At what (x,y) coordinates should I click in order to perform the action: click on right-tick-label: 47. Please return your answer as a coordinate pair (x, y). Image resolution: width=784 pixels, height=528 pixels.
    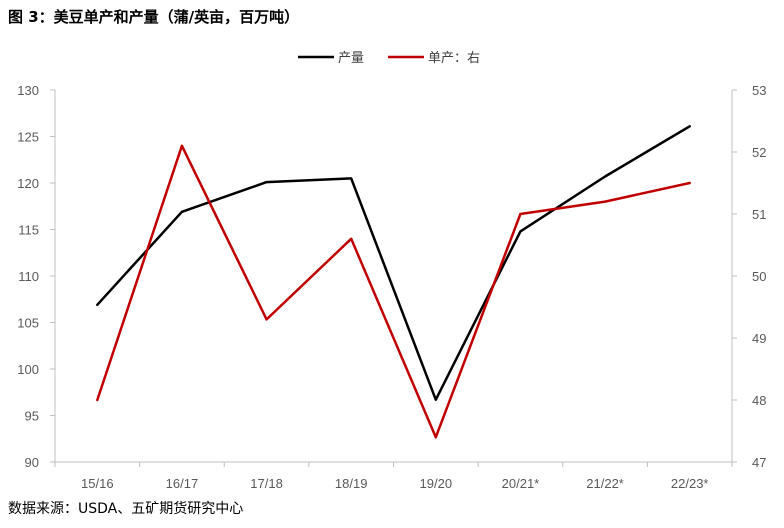
    Looking at the image, I should click on (759, 462).